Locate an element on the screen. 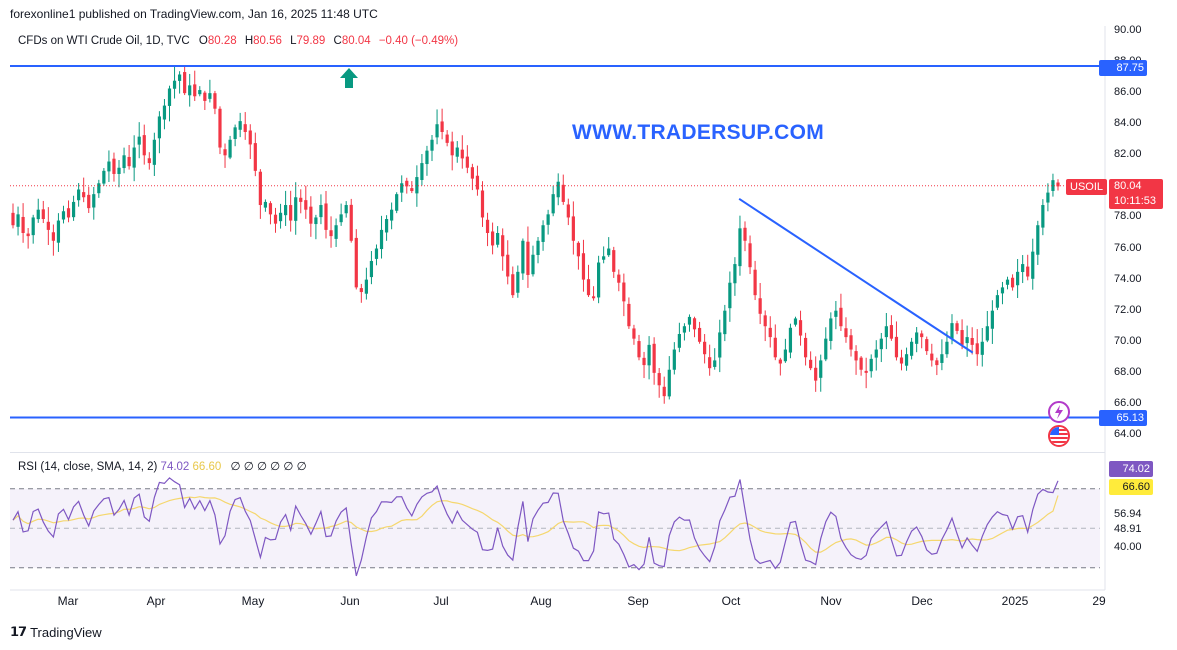 The height and width of the screenshot is (650, 1177). rsi-sma-legend-value: 66.60 is located at coordinates (207, 467).